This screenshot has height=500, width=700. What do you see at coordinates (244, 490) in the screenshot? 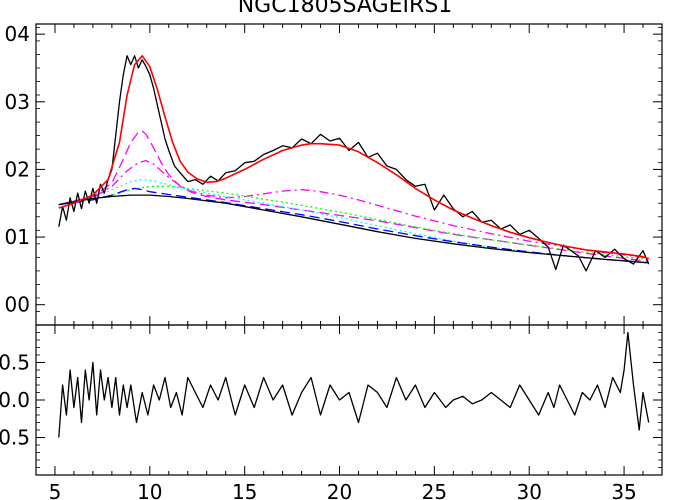
I see `x-tick-label: 15` at bounding box center [244, 490].